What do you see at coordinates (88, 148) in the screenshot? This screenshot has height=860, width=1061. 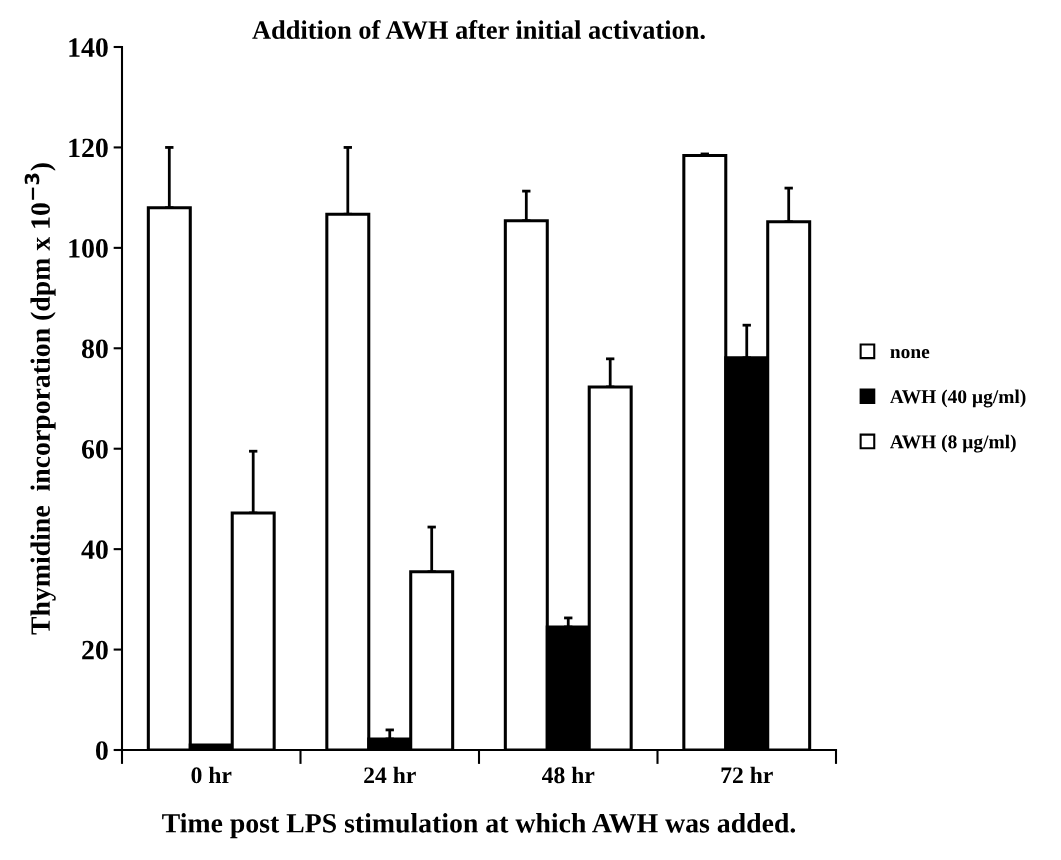 I see `y-tick-label: 120` at bounding box center [88, 148].